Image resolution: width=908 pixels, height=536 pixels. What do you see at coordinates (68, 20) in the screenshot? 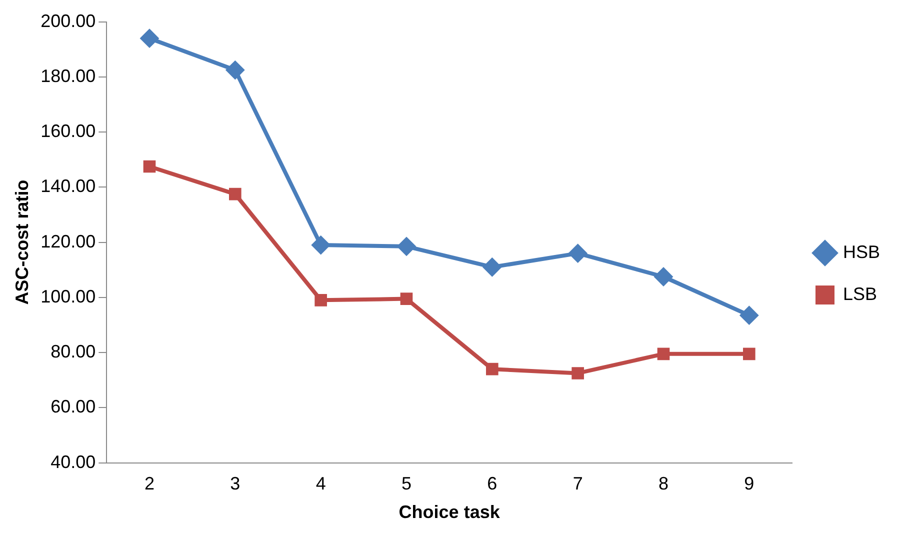
I see `y-tick-label: 200.00` at bounding box center [68, 20].